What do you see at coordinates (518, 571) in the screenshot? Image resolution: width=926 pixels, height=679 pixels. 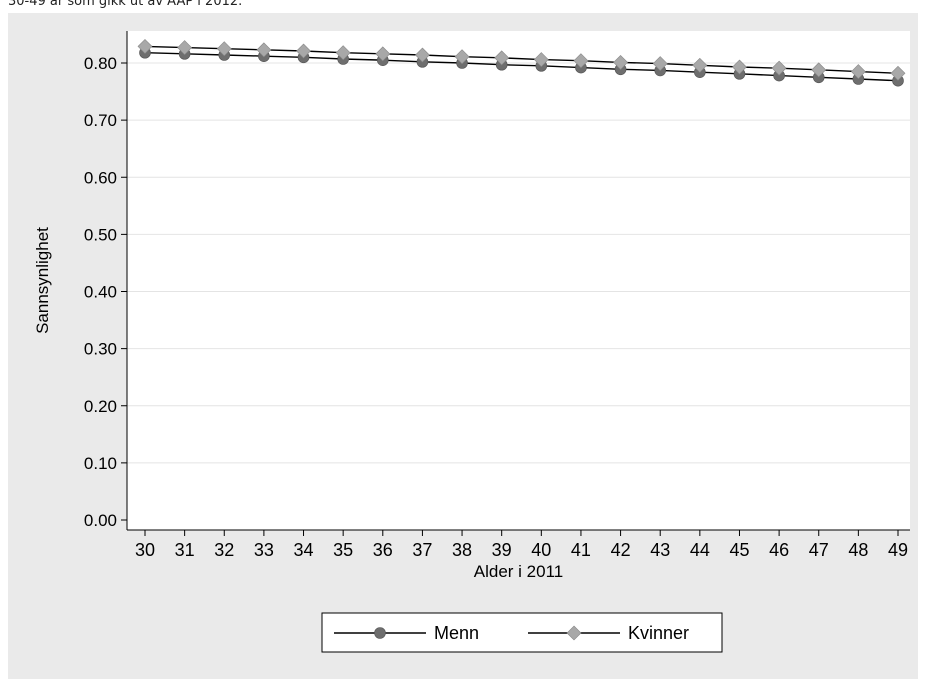 I see `x-axis-title: Alder i 2011` at bounding box center [518, 571].